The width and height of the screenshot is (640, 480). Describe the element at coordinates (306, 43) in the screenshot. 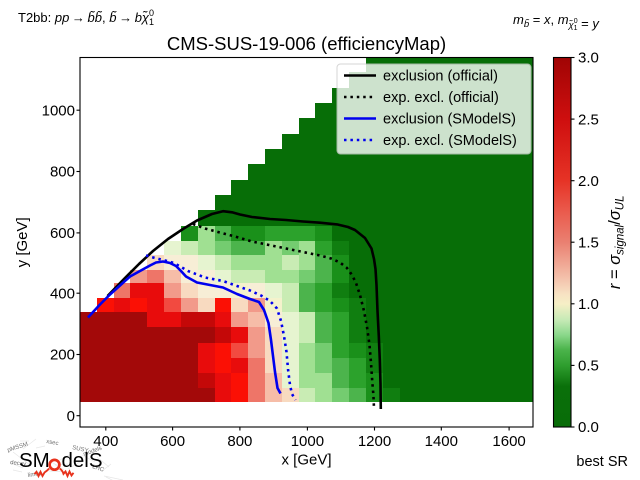

I see `svg-text: CMS-SUS-19-006 (efficiencyMap)` at that location.